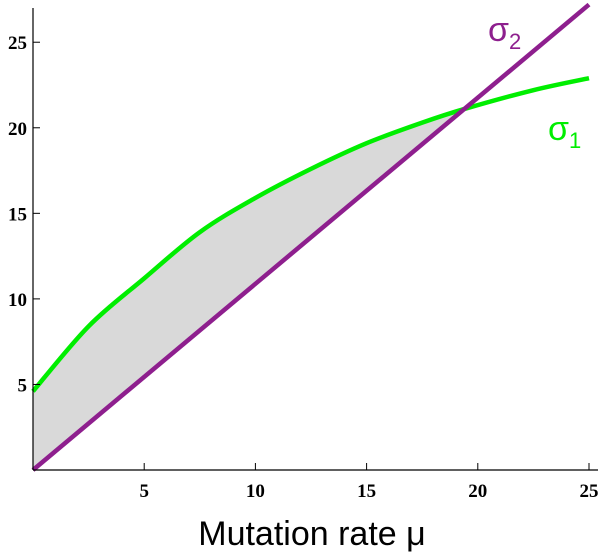 This screenshot has width=605, height=556. Describe the element at coordinates (144, 491) in the screenshot. I see `x-tick-label: 5` at that location.